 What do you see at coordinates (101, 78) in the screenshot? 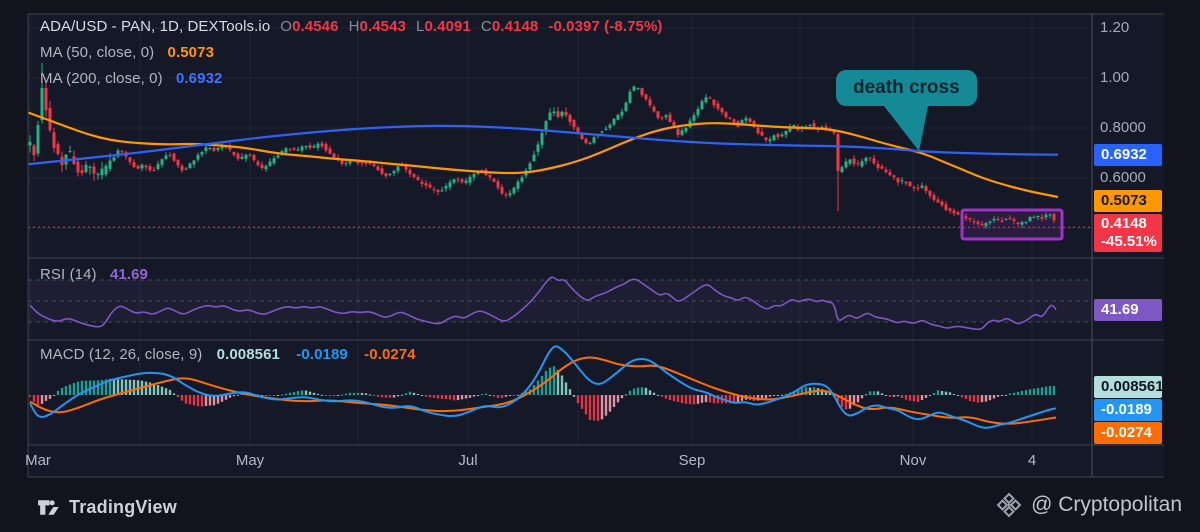
I see `ma200-label: MA (200, close, 0)` at bounding box center [101, 78].